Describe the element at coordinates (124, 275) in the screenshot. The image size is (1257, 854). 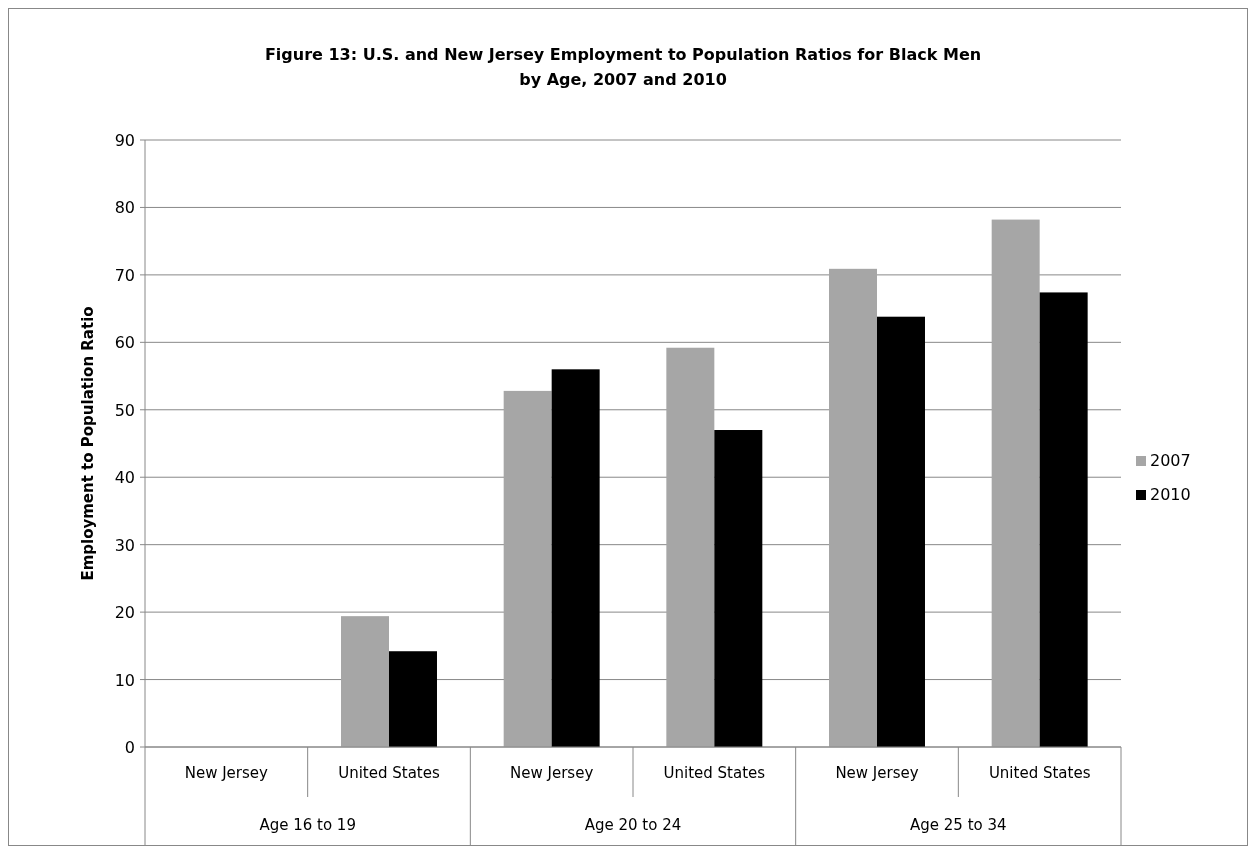
I see `y-tick-label: 70` at that location.